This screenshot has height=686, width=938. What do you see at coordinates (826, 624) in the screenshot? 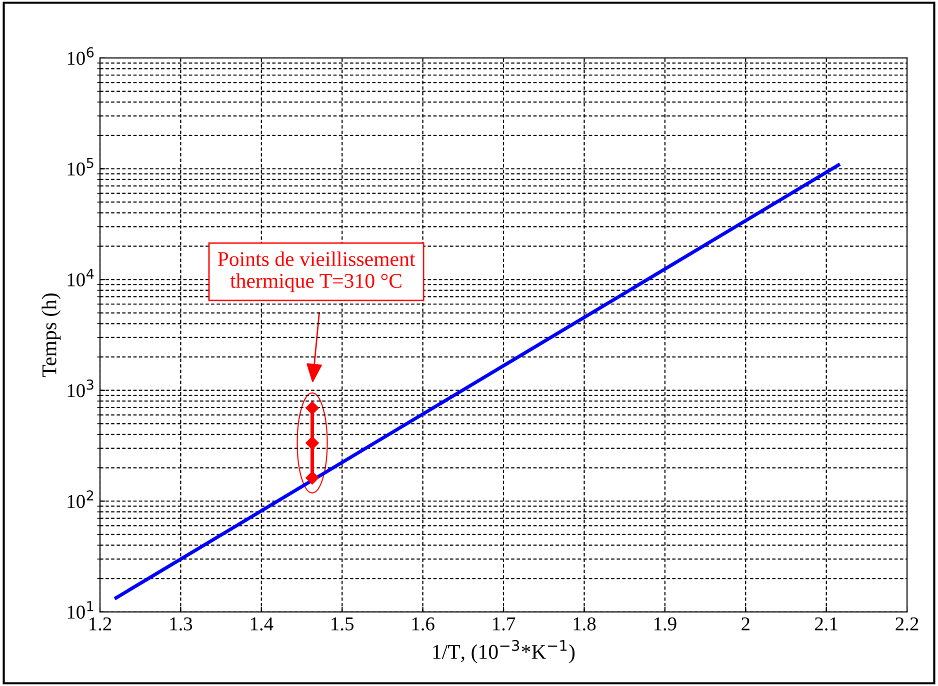
I see `x-tick-label: 2.1` at bounding box center [826, 624].